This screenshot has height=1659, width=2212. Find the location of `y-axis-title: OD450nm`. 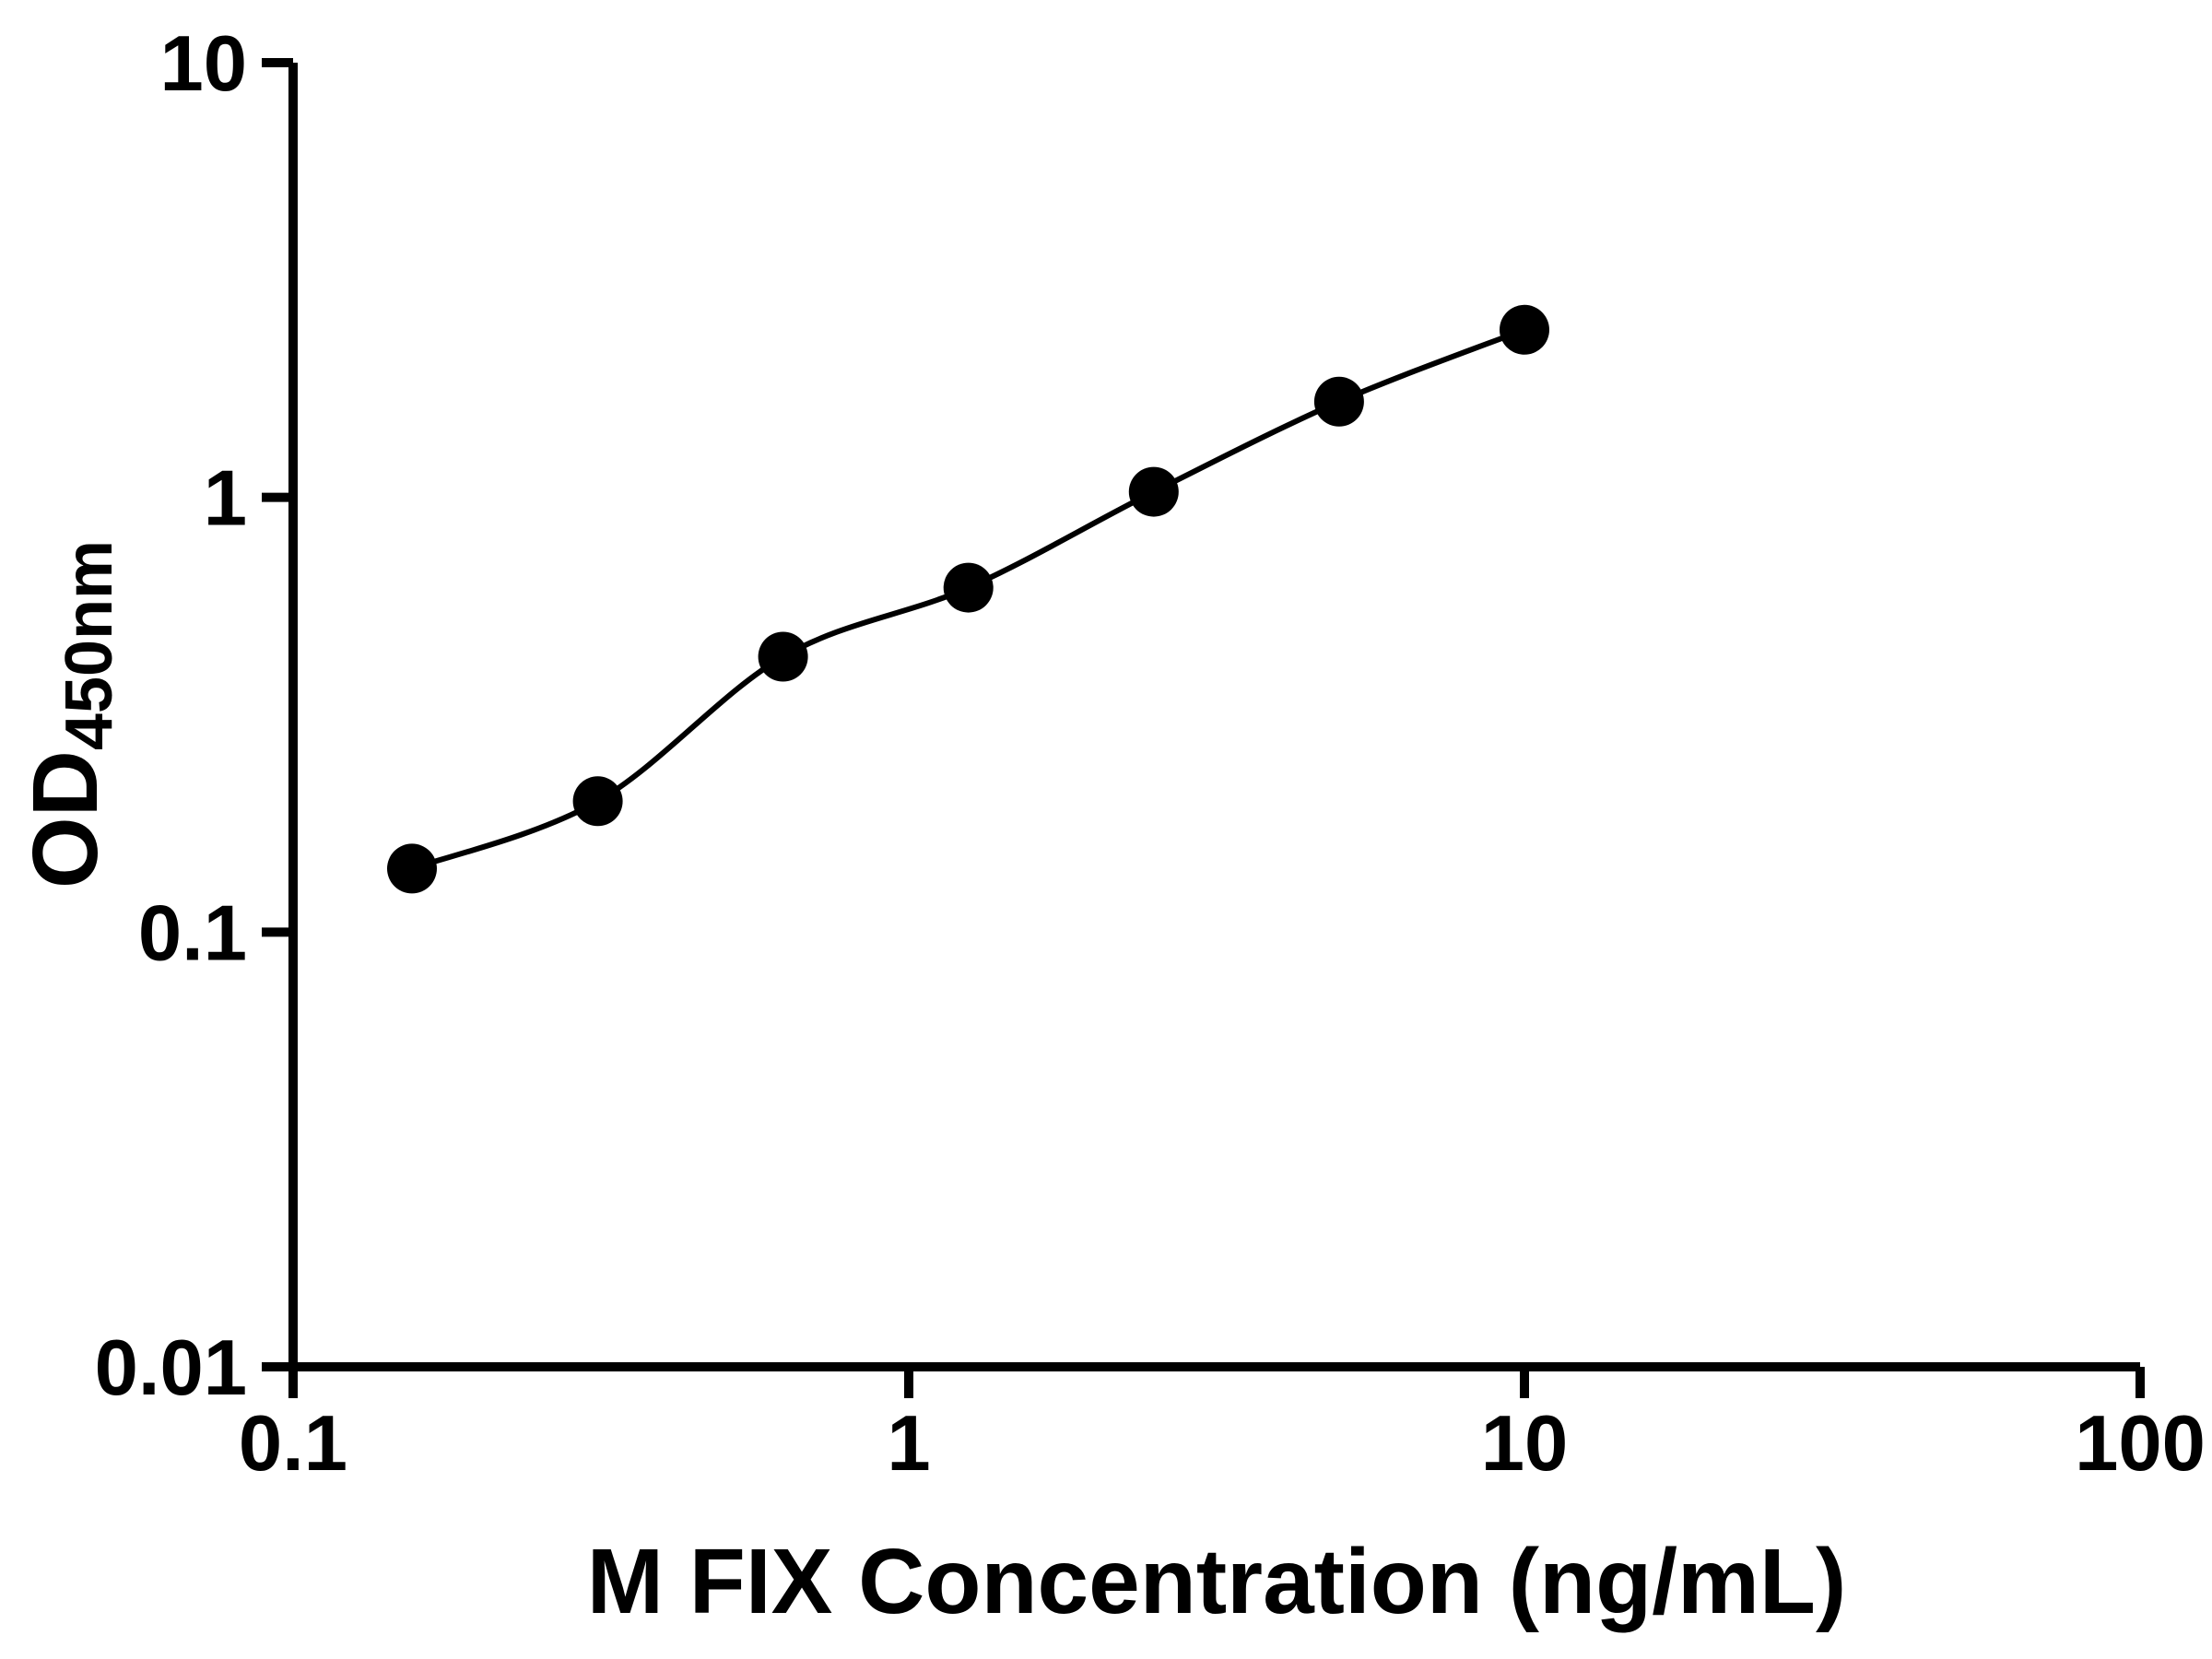

y-axis-title: OD450nm is located at coordinates (70, 714).